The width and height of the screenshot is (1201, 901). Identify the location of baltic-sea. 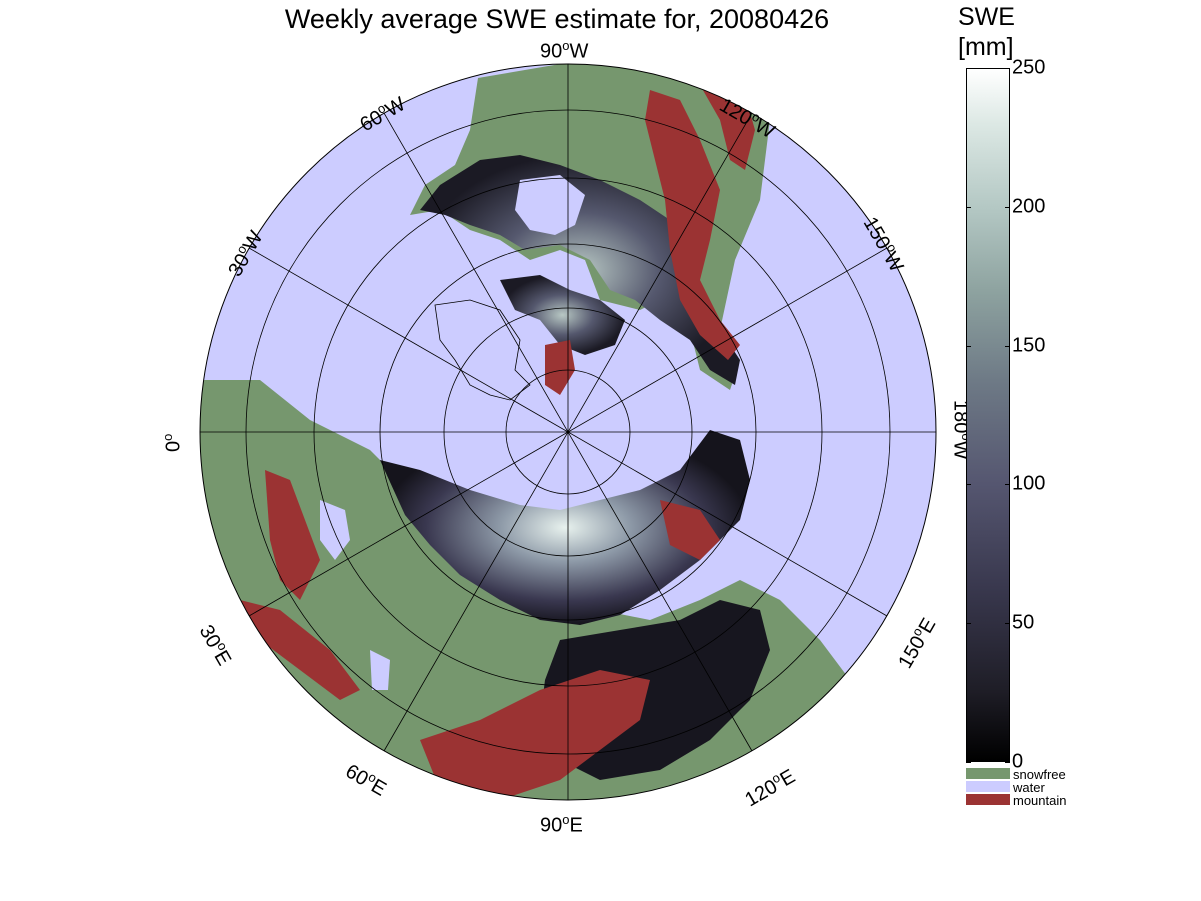
(335, 530).